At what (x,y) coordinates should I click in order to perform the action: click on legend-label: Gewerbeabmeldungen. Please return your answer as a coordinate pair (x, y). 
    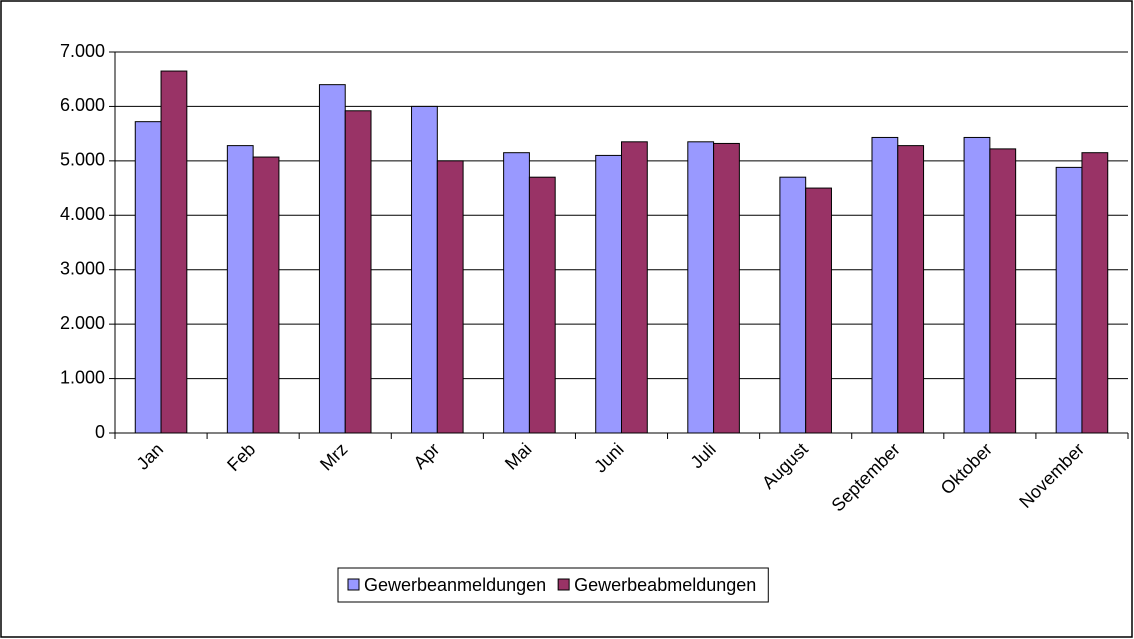
    Looking at the image, I should click on (665, 585).